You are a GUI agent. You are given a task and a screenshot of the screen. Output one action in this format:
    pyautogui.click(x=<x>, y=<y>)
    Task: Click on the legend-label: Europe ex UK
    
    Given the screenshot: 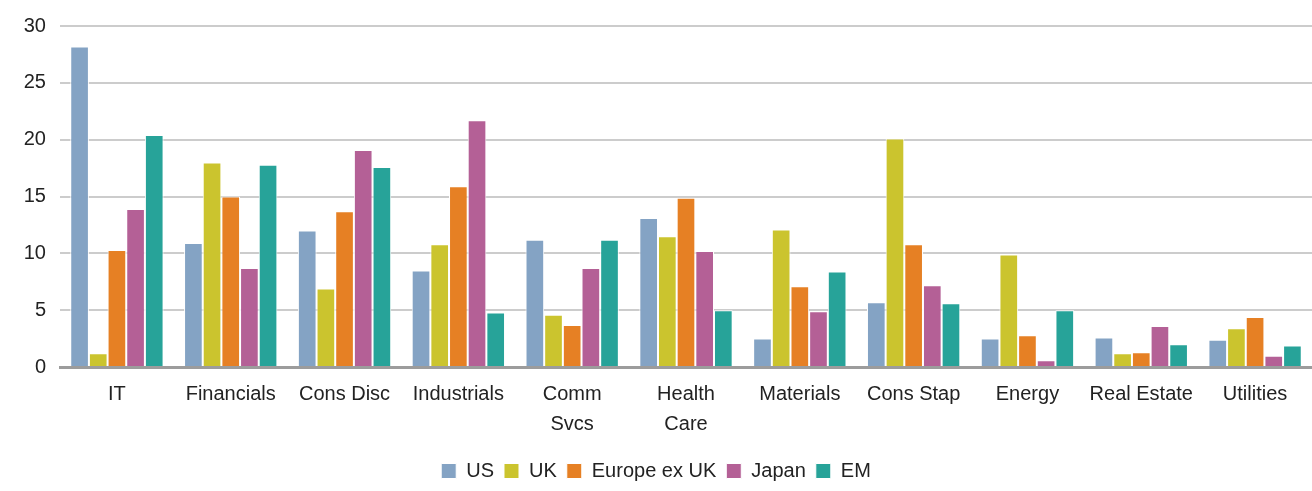 What is the action you would take?
    pyautogui.click(x=654, y=469)
    